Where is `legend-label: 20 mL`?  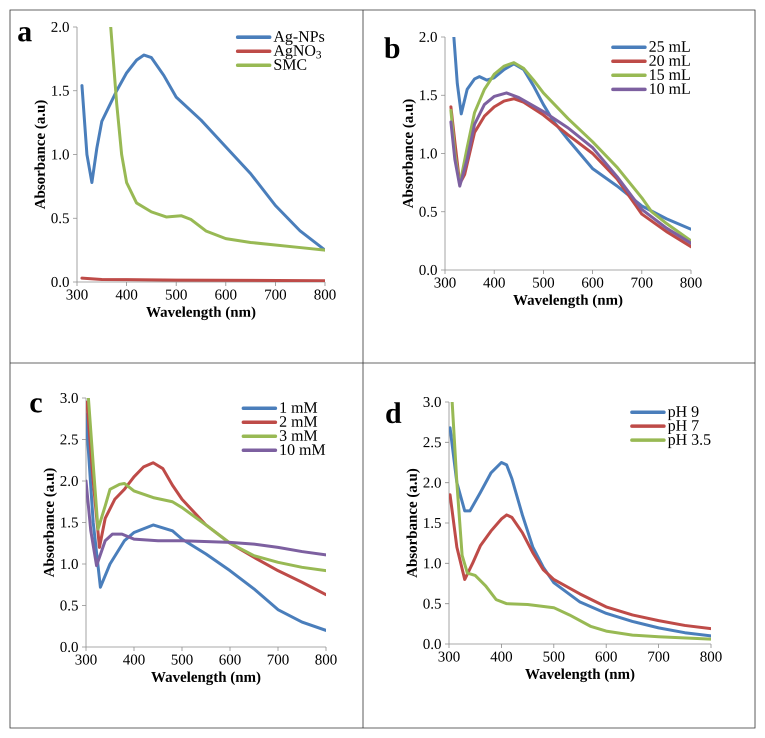
legend-label: 20 mL is located at coordinates (669, 60).